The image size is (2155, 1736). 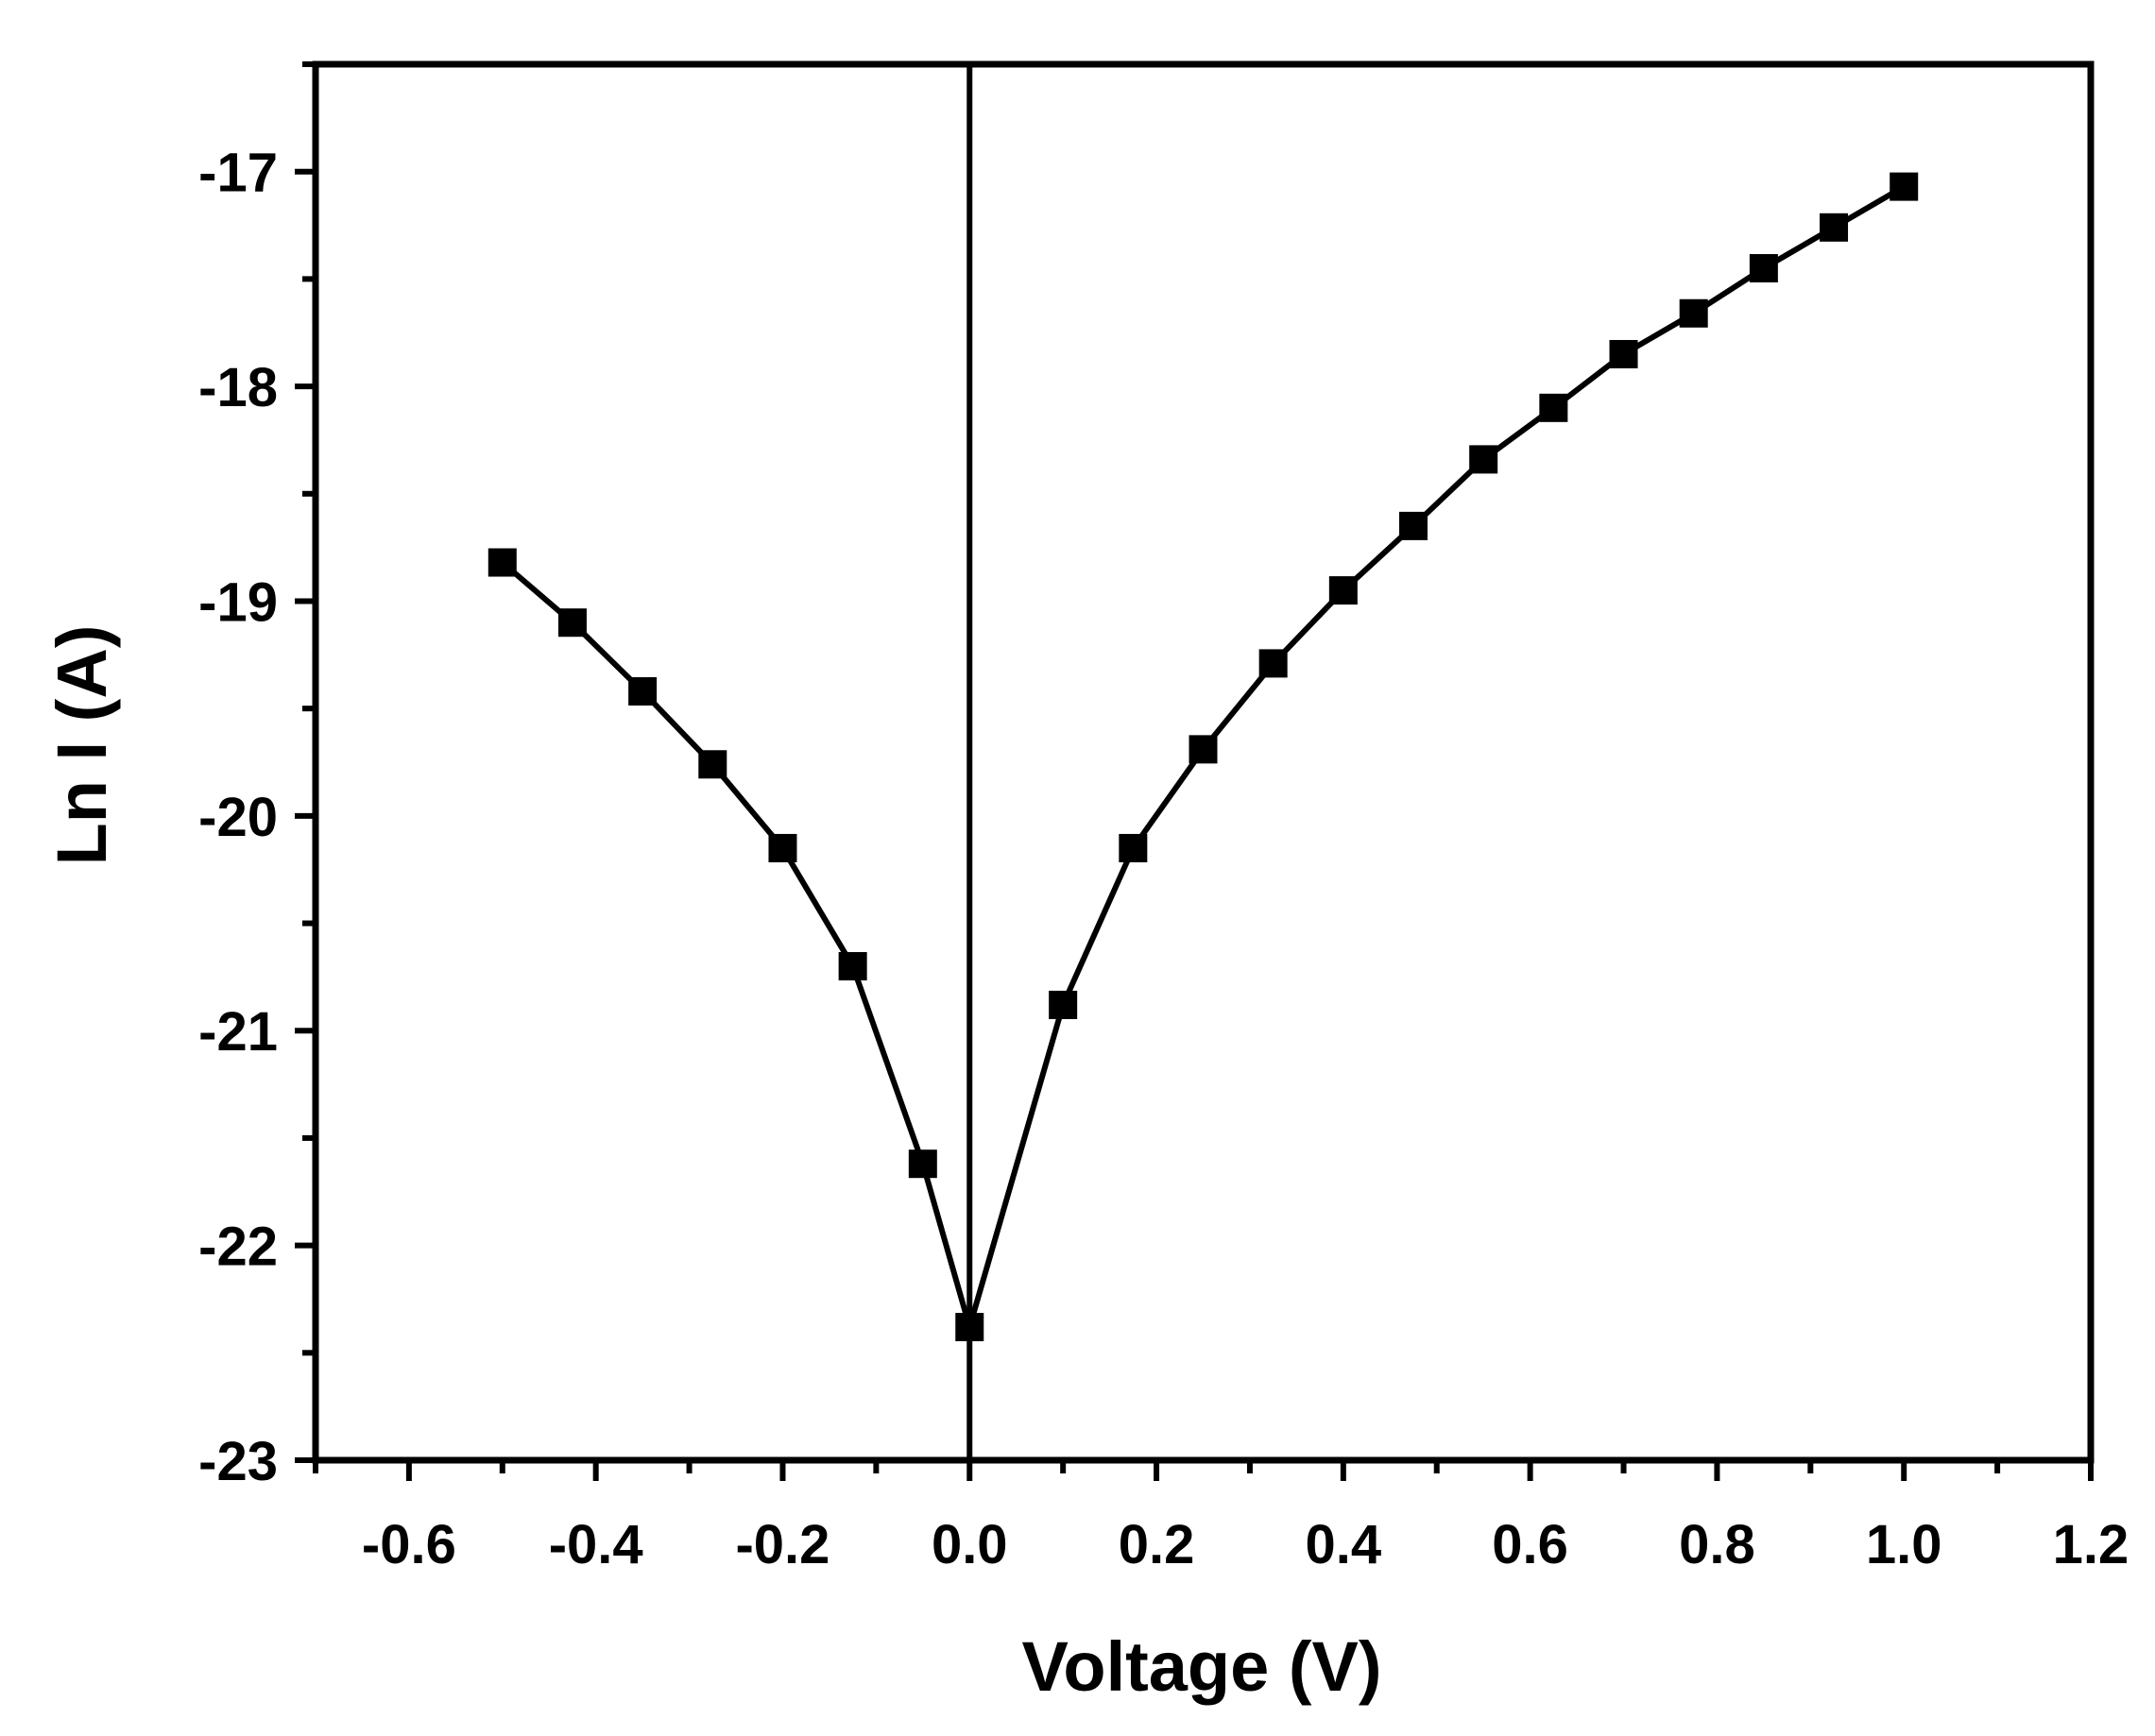 I want to click on x-tick-label: -0.4, so click(x=596, y=1545).